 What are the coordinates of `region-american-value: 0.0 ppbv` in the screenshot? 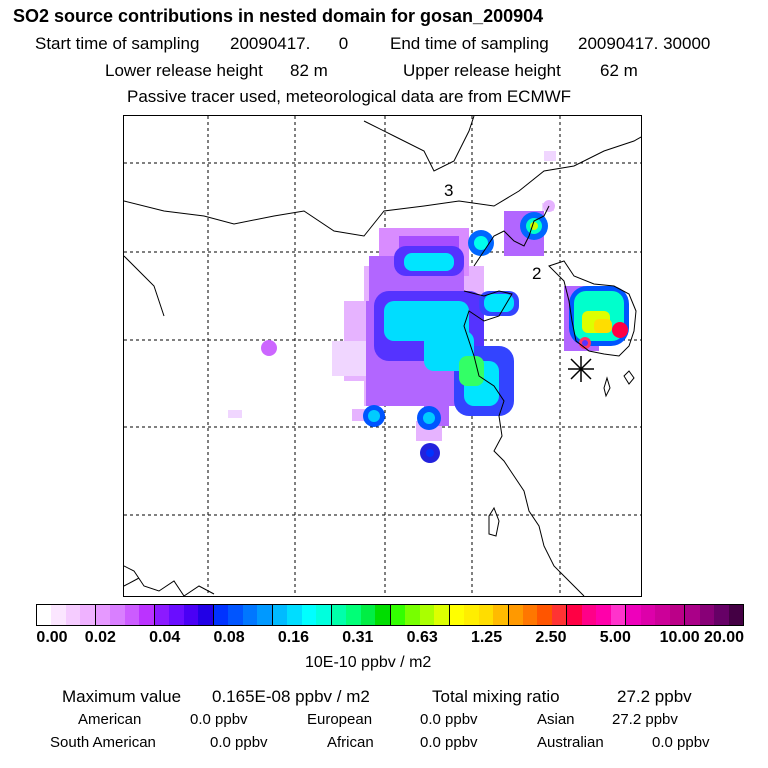 It's located at (219, 719).